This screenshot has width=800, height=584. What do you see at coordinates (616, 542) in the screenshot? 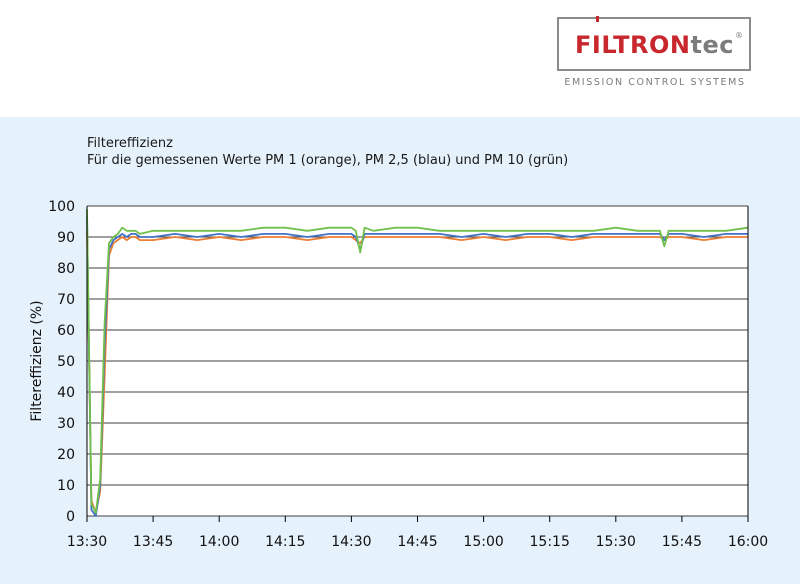
I see `x-tick-label: 15:30` at bounding box center [616, 542].